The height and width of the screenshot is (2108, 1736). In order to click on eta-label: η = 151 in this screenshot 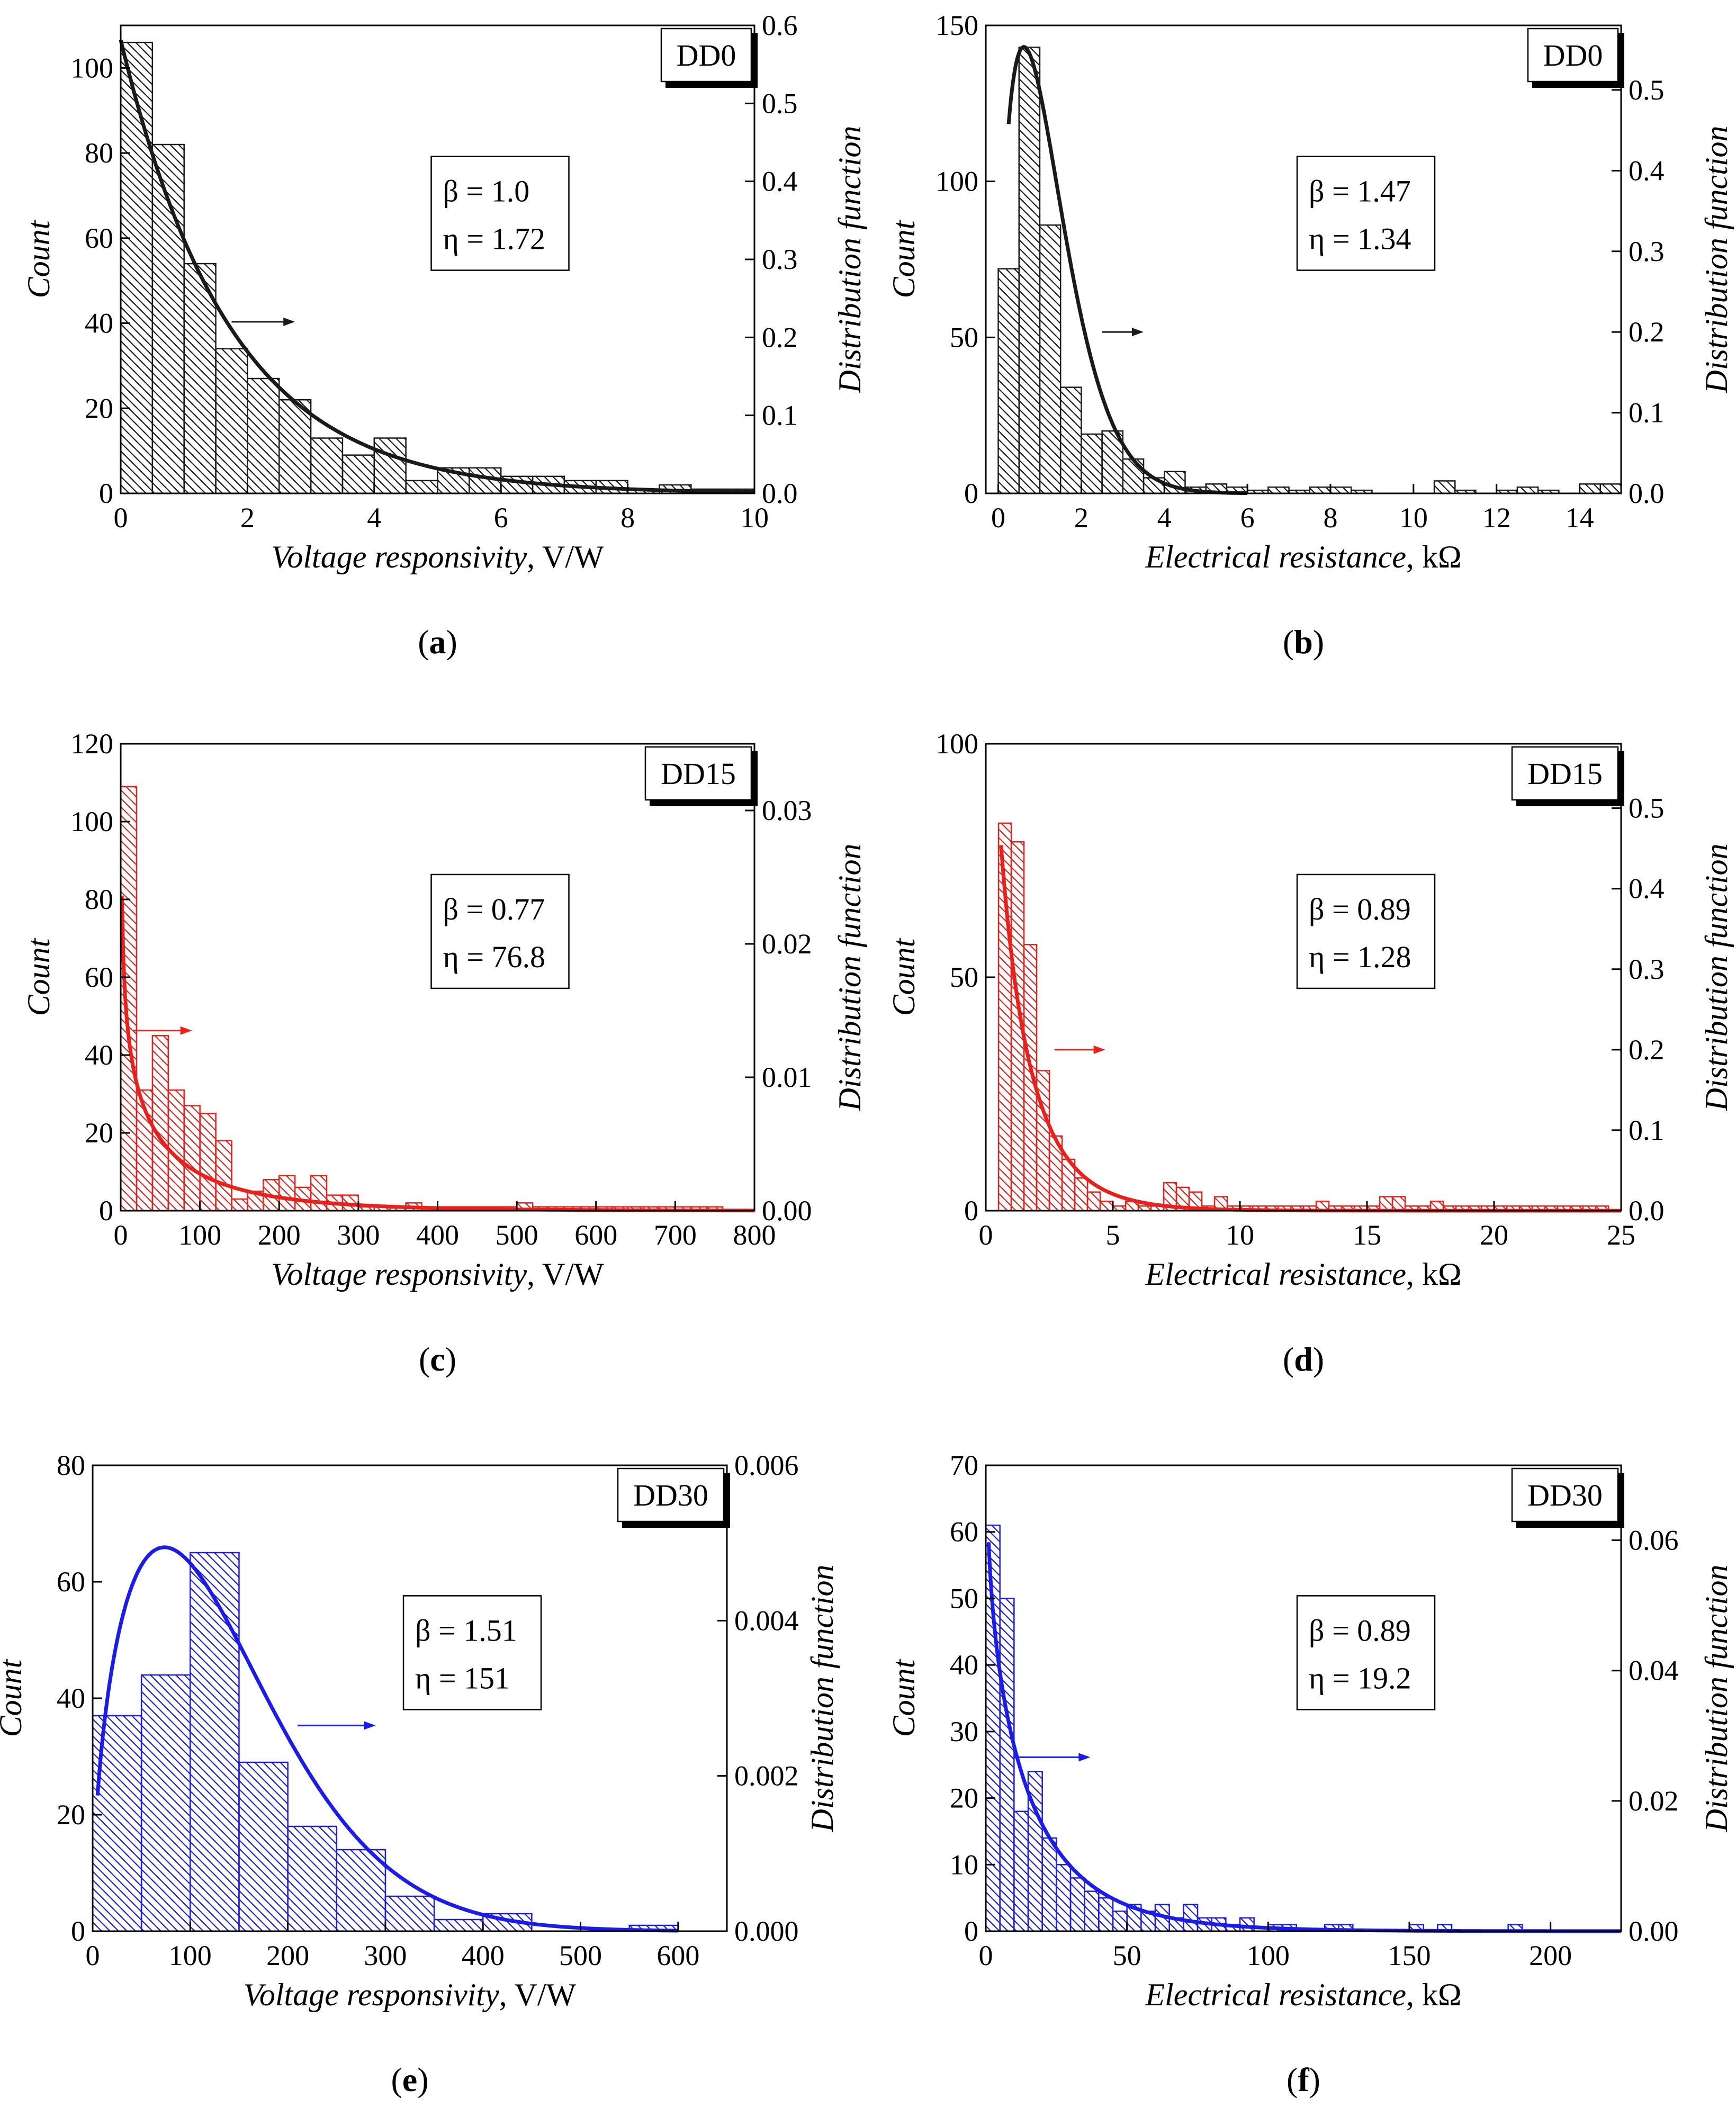, I will do `click(462, 1678)`.